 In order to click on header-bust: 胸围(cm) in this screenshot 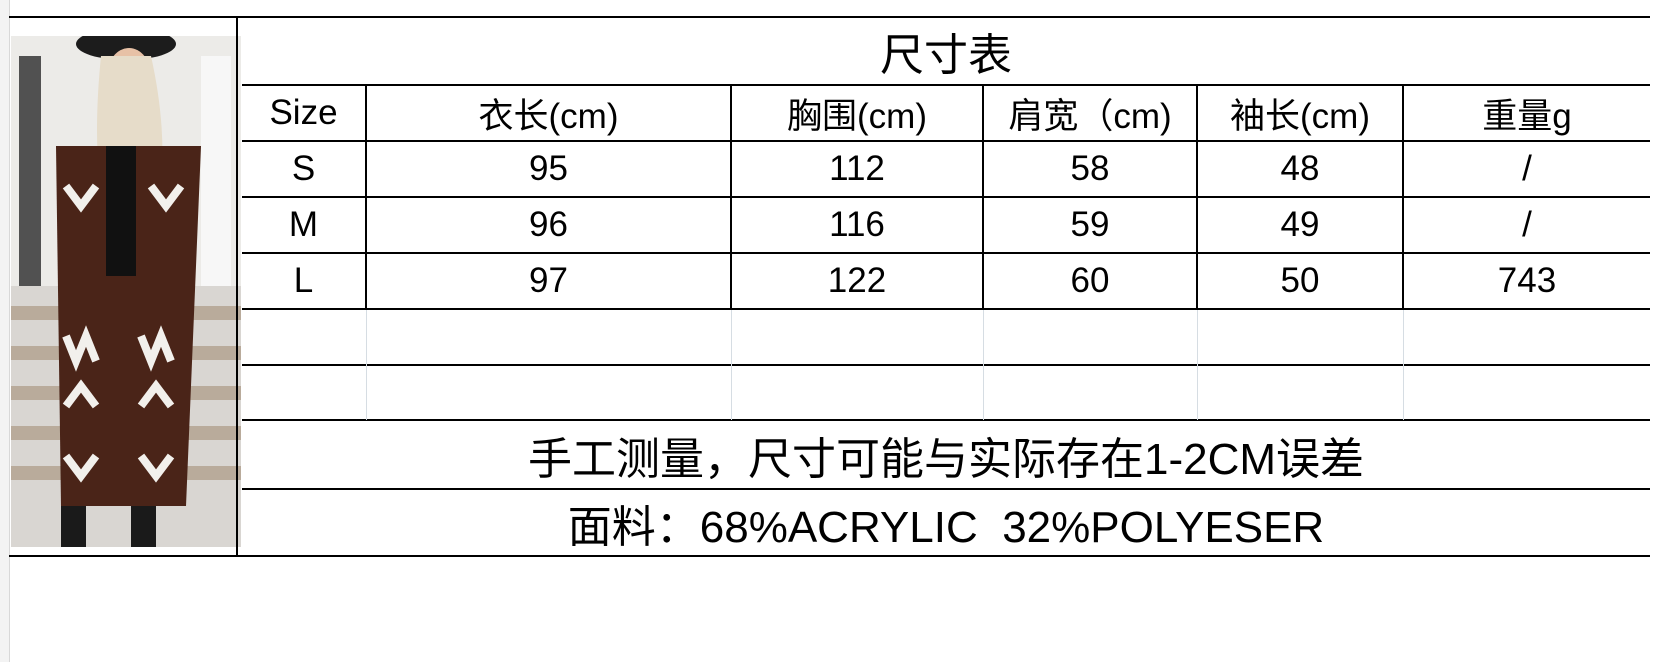, I will do `click(857, 116)`.